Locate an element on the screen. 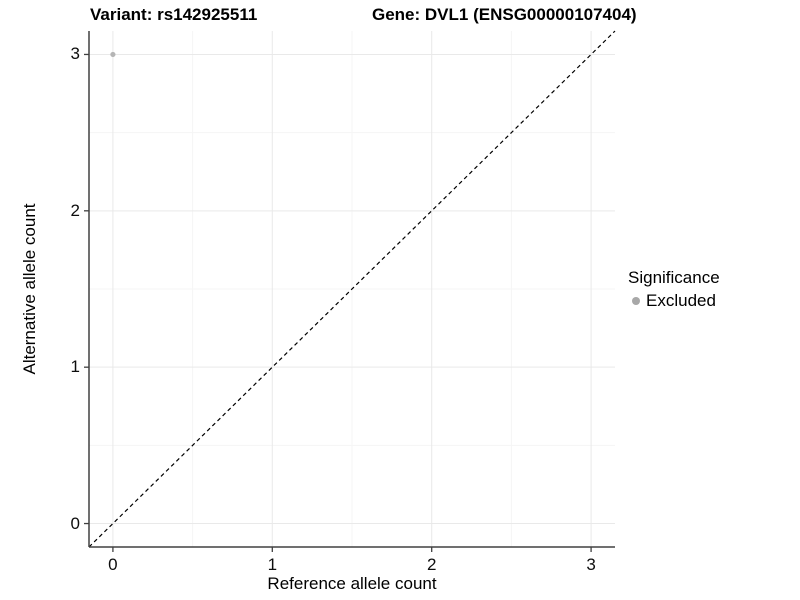  legend-entries: Excluded is located at coordinates (674, 301).